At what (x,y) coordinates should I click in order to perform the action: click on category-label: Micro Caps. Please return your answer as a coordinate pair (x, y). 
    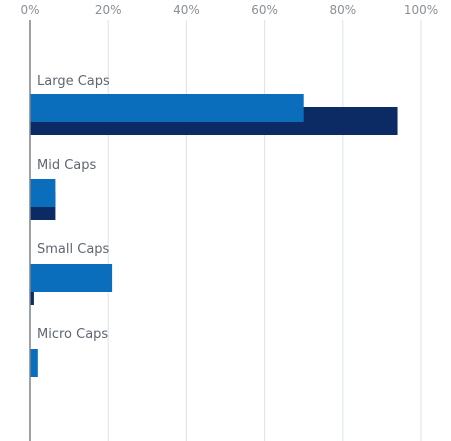
    Looking at the image, I should click on (72, 334).